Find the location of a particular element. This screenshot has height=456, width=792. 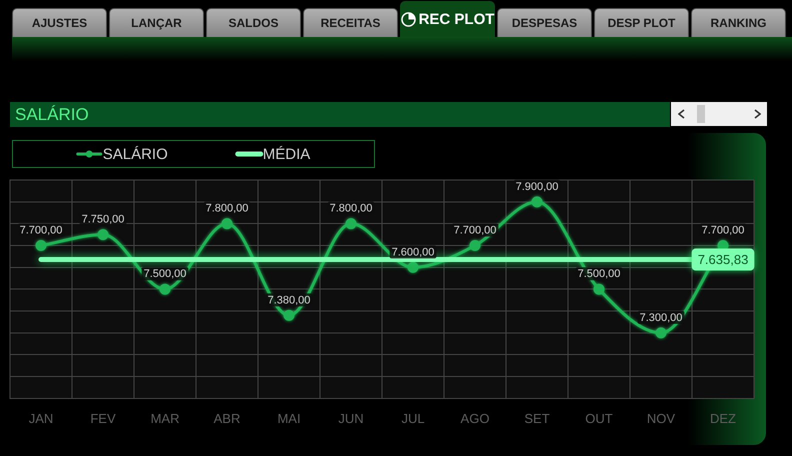

x-tick-label: MAI is located at coordinates (289, 418).